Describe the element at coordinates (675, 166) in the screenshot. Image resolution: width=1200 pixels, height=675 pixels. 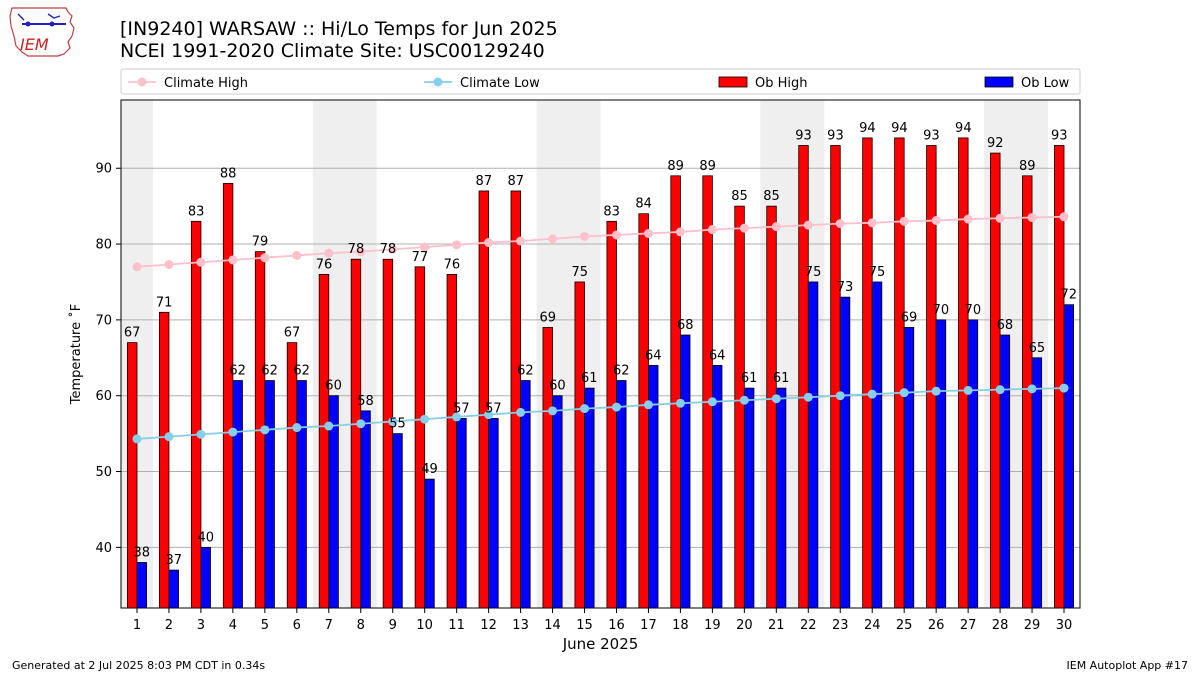
I see `high-value-label: 89` at that location.